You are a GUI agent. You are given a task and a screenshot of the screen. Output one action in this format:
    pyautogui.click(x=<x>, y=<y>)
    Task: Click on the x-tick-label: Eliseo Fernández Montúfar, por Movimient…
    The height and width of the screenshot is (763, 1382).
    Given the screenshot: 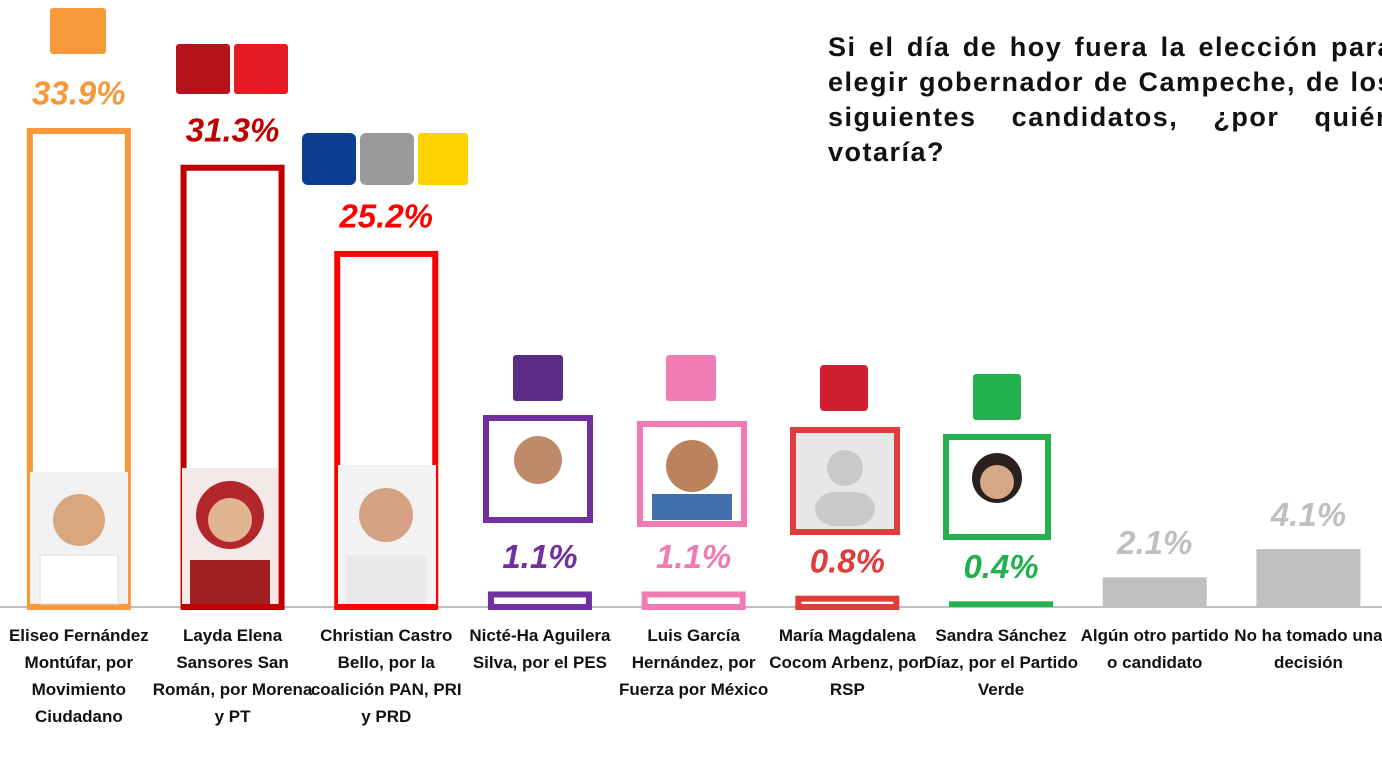 What is the action you would take?
    pyautogui.click(x=78, y=676)
    